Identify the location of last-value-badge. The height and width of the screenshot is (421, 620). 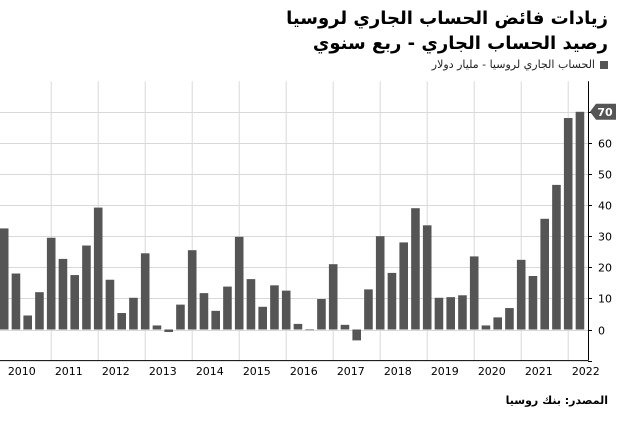
(603, 111).